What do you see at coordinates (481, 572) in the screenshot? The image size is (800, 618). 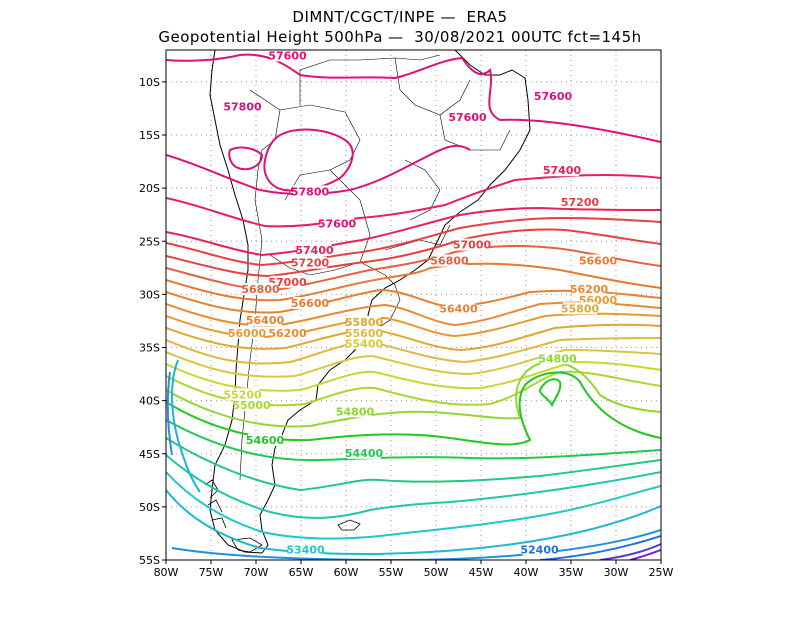 I see `lon-tick-label: 45W` at bounding box center [481, 572].